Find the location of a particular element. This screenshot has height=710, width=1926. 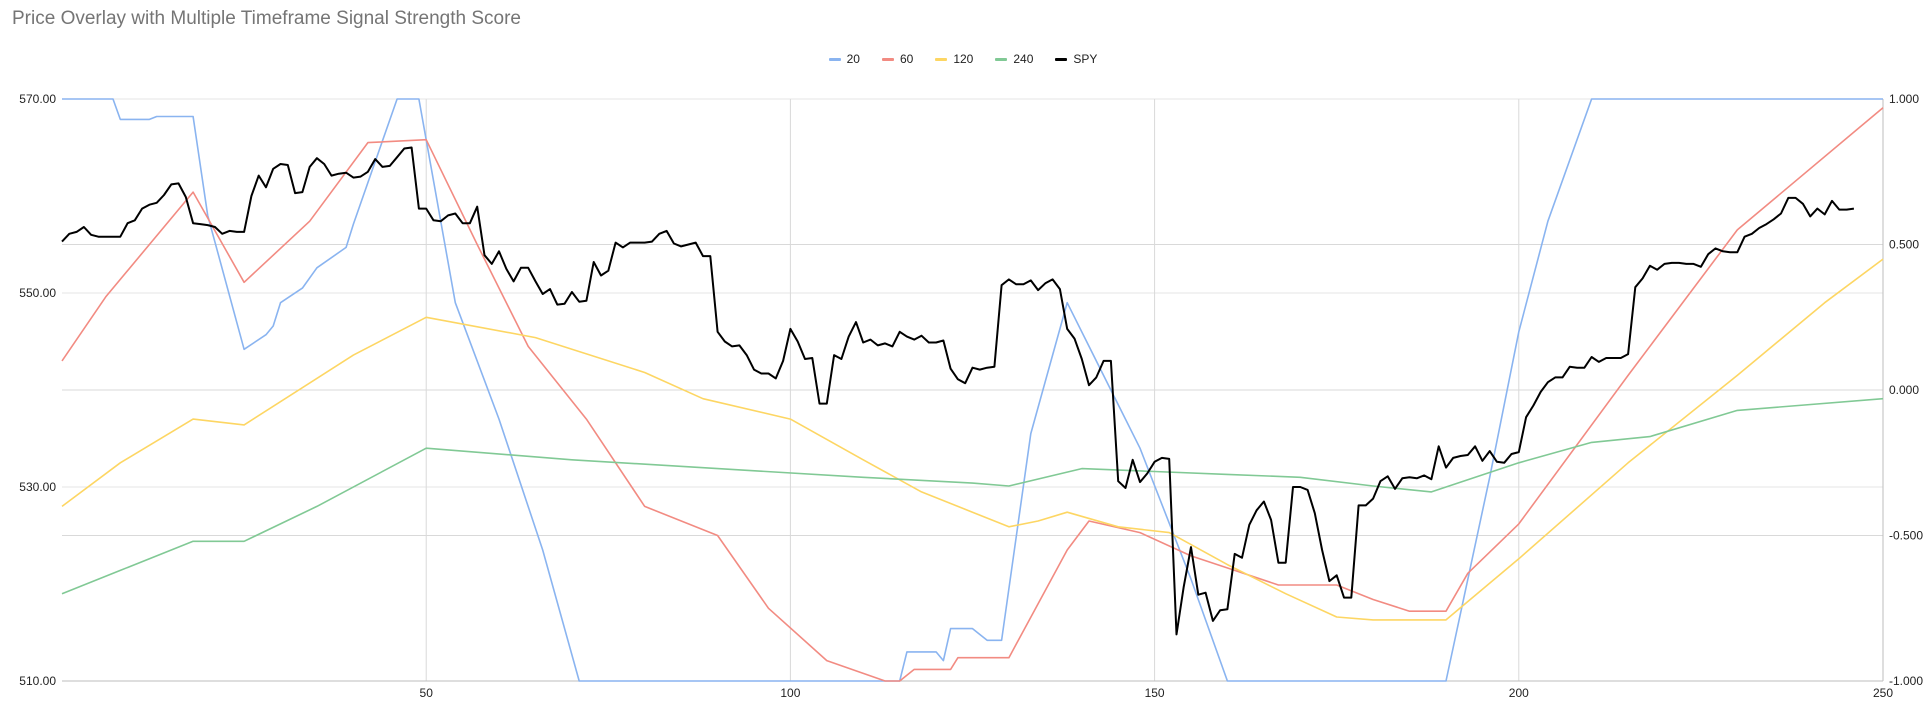

legend-item-60: 60 is located at coordinates (897, 59).